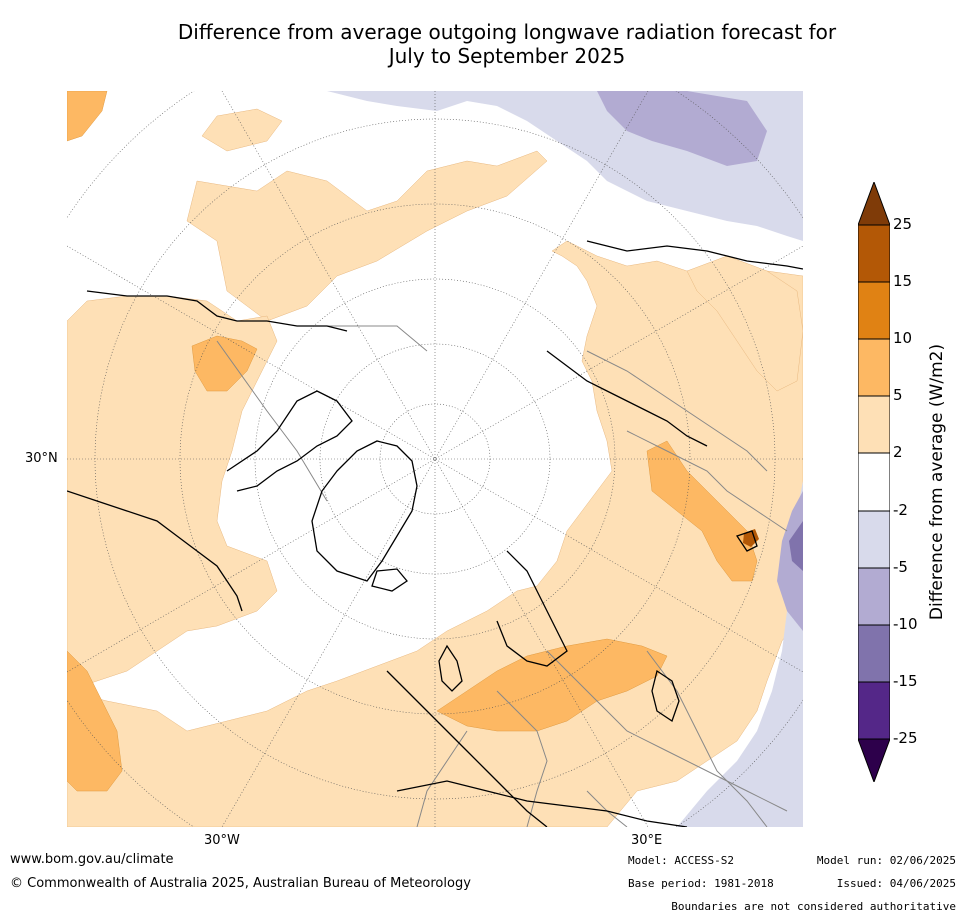 This screenshot has height=919, width=965. Describe the element at coordinates (903, 338) in the screenshot. I see `colorbar-tick-10: 10` at that location.